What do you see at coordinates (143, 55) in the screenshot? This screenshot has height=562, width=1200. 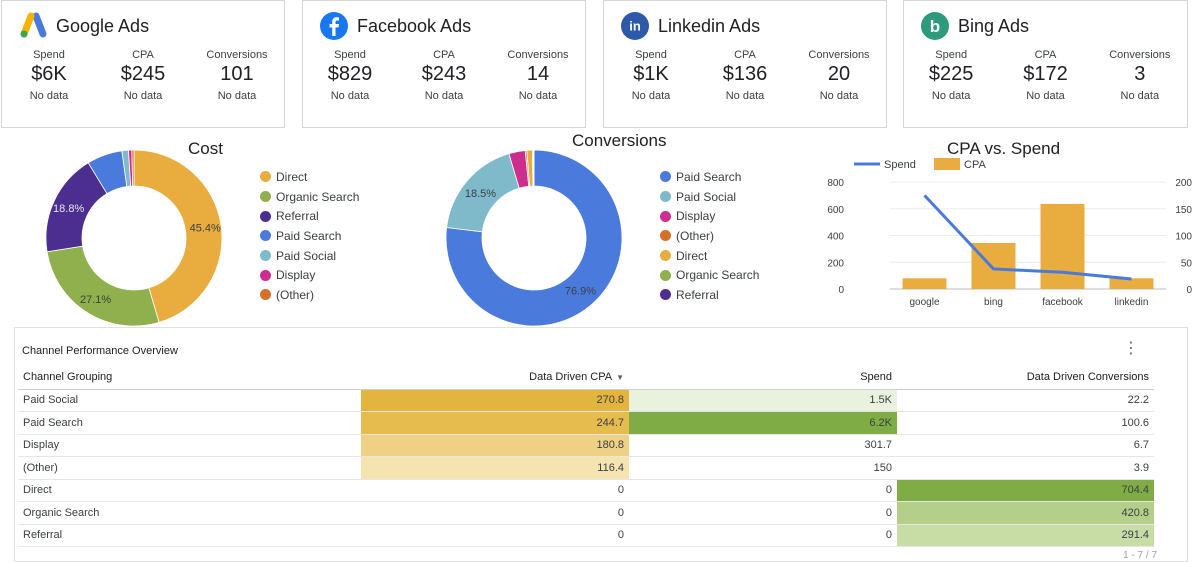 I see `metric-label: CPA` at bounding box center [143, 55].